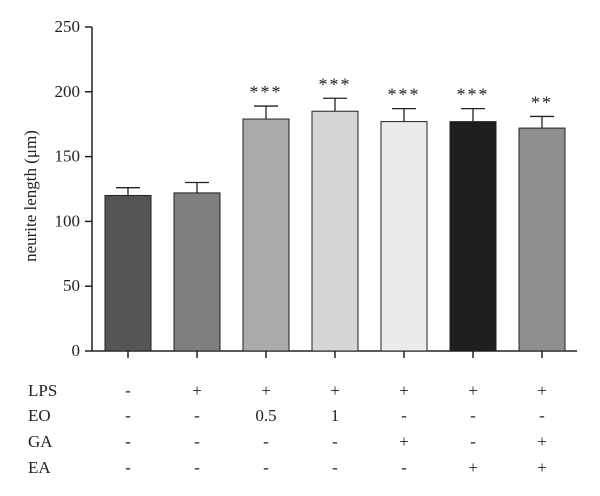 Image resolution: width=600 pixels, height=496 pixels. What do you see at coordinates (30, 196) in the screenshot?
I see `y-axis-label: neurite length (μm)` at bounding box center [30, 196].